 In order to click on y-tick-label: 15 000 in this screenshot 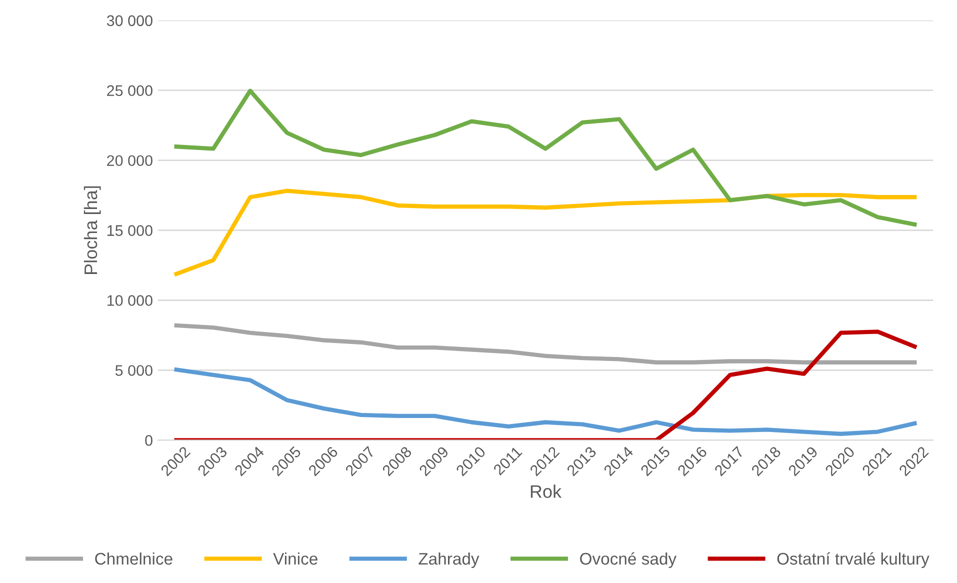, I will do `click(129, 230)`.